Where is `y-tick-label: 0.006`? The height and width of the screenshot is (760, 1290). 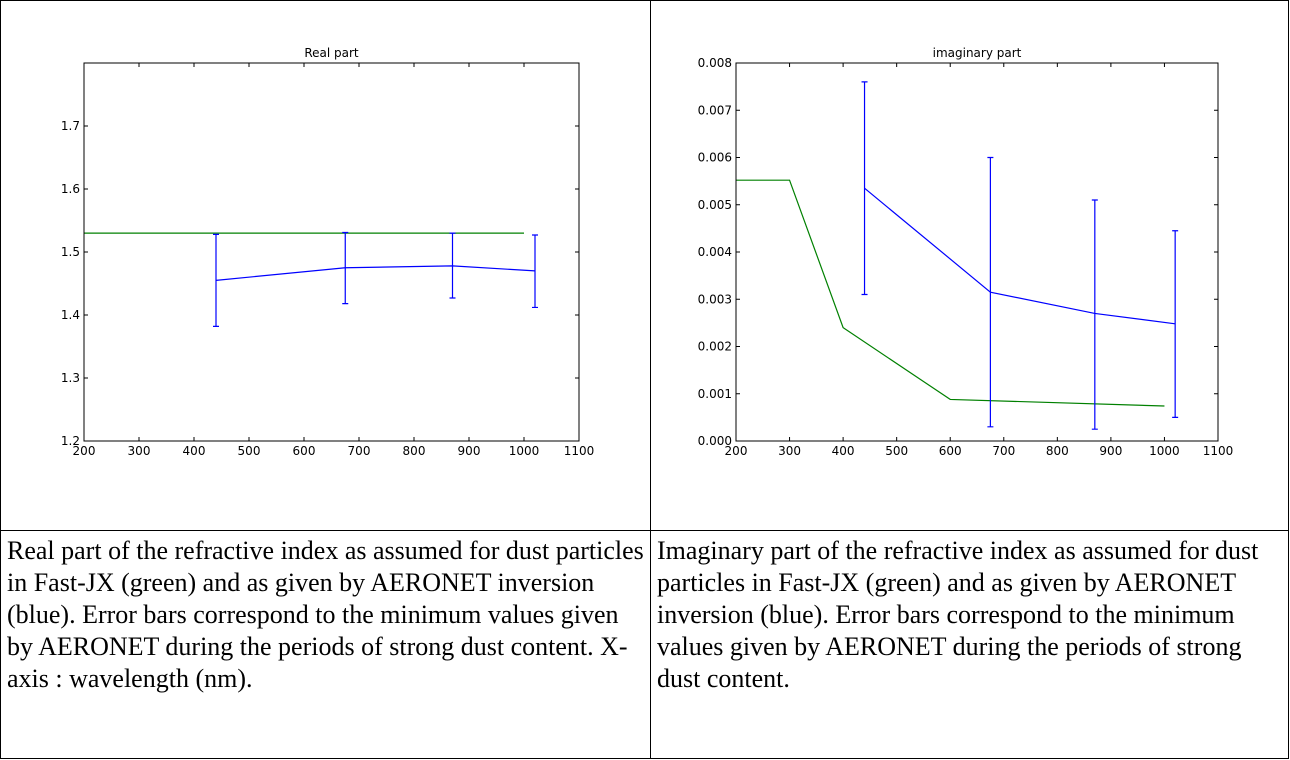 y-tick-label: 0.006 is located at coordinates (715, 158).